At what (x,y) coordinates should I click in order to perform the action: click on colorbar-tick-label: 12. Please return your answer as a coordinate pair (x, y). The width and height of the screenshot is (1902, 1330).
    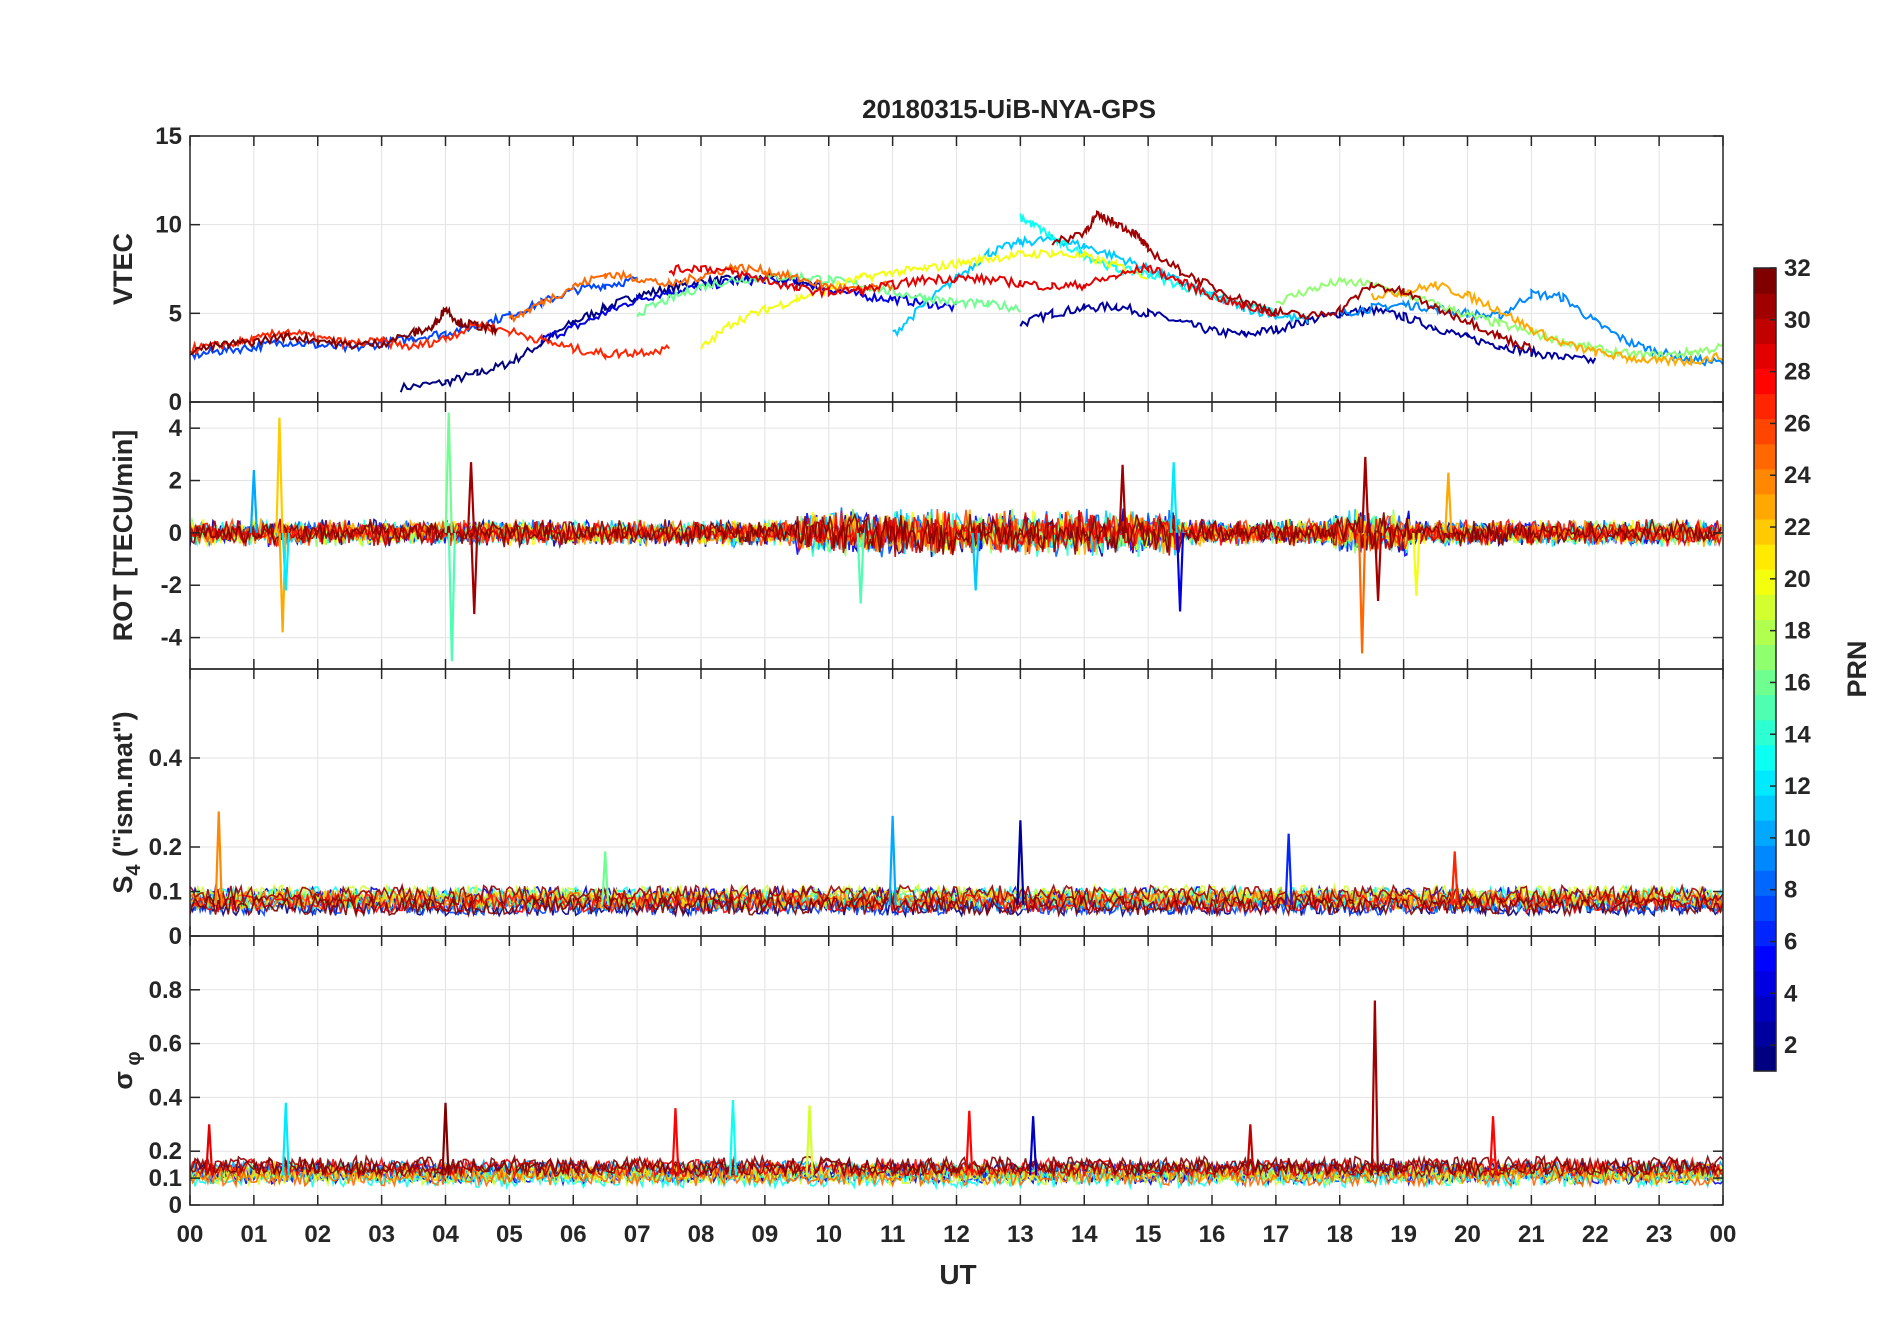
    Looking at the image, I should click on (1797, 786).